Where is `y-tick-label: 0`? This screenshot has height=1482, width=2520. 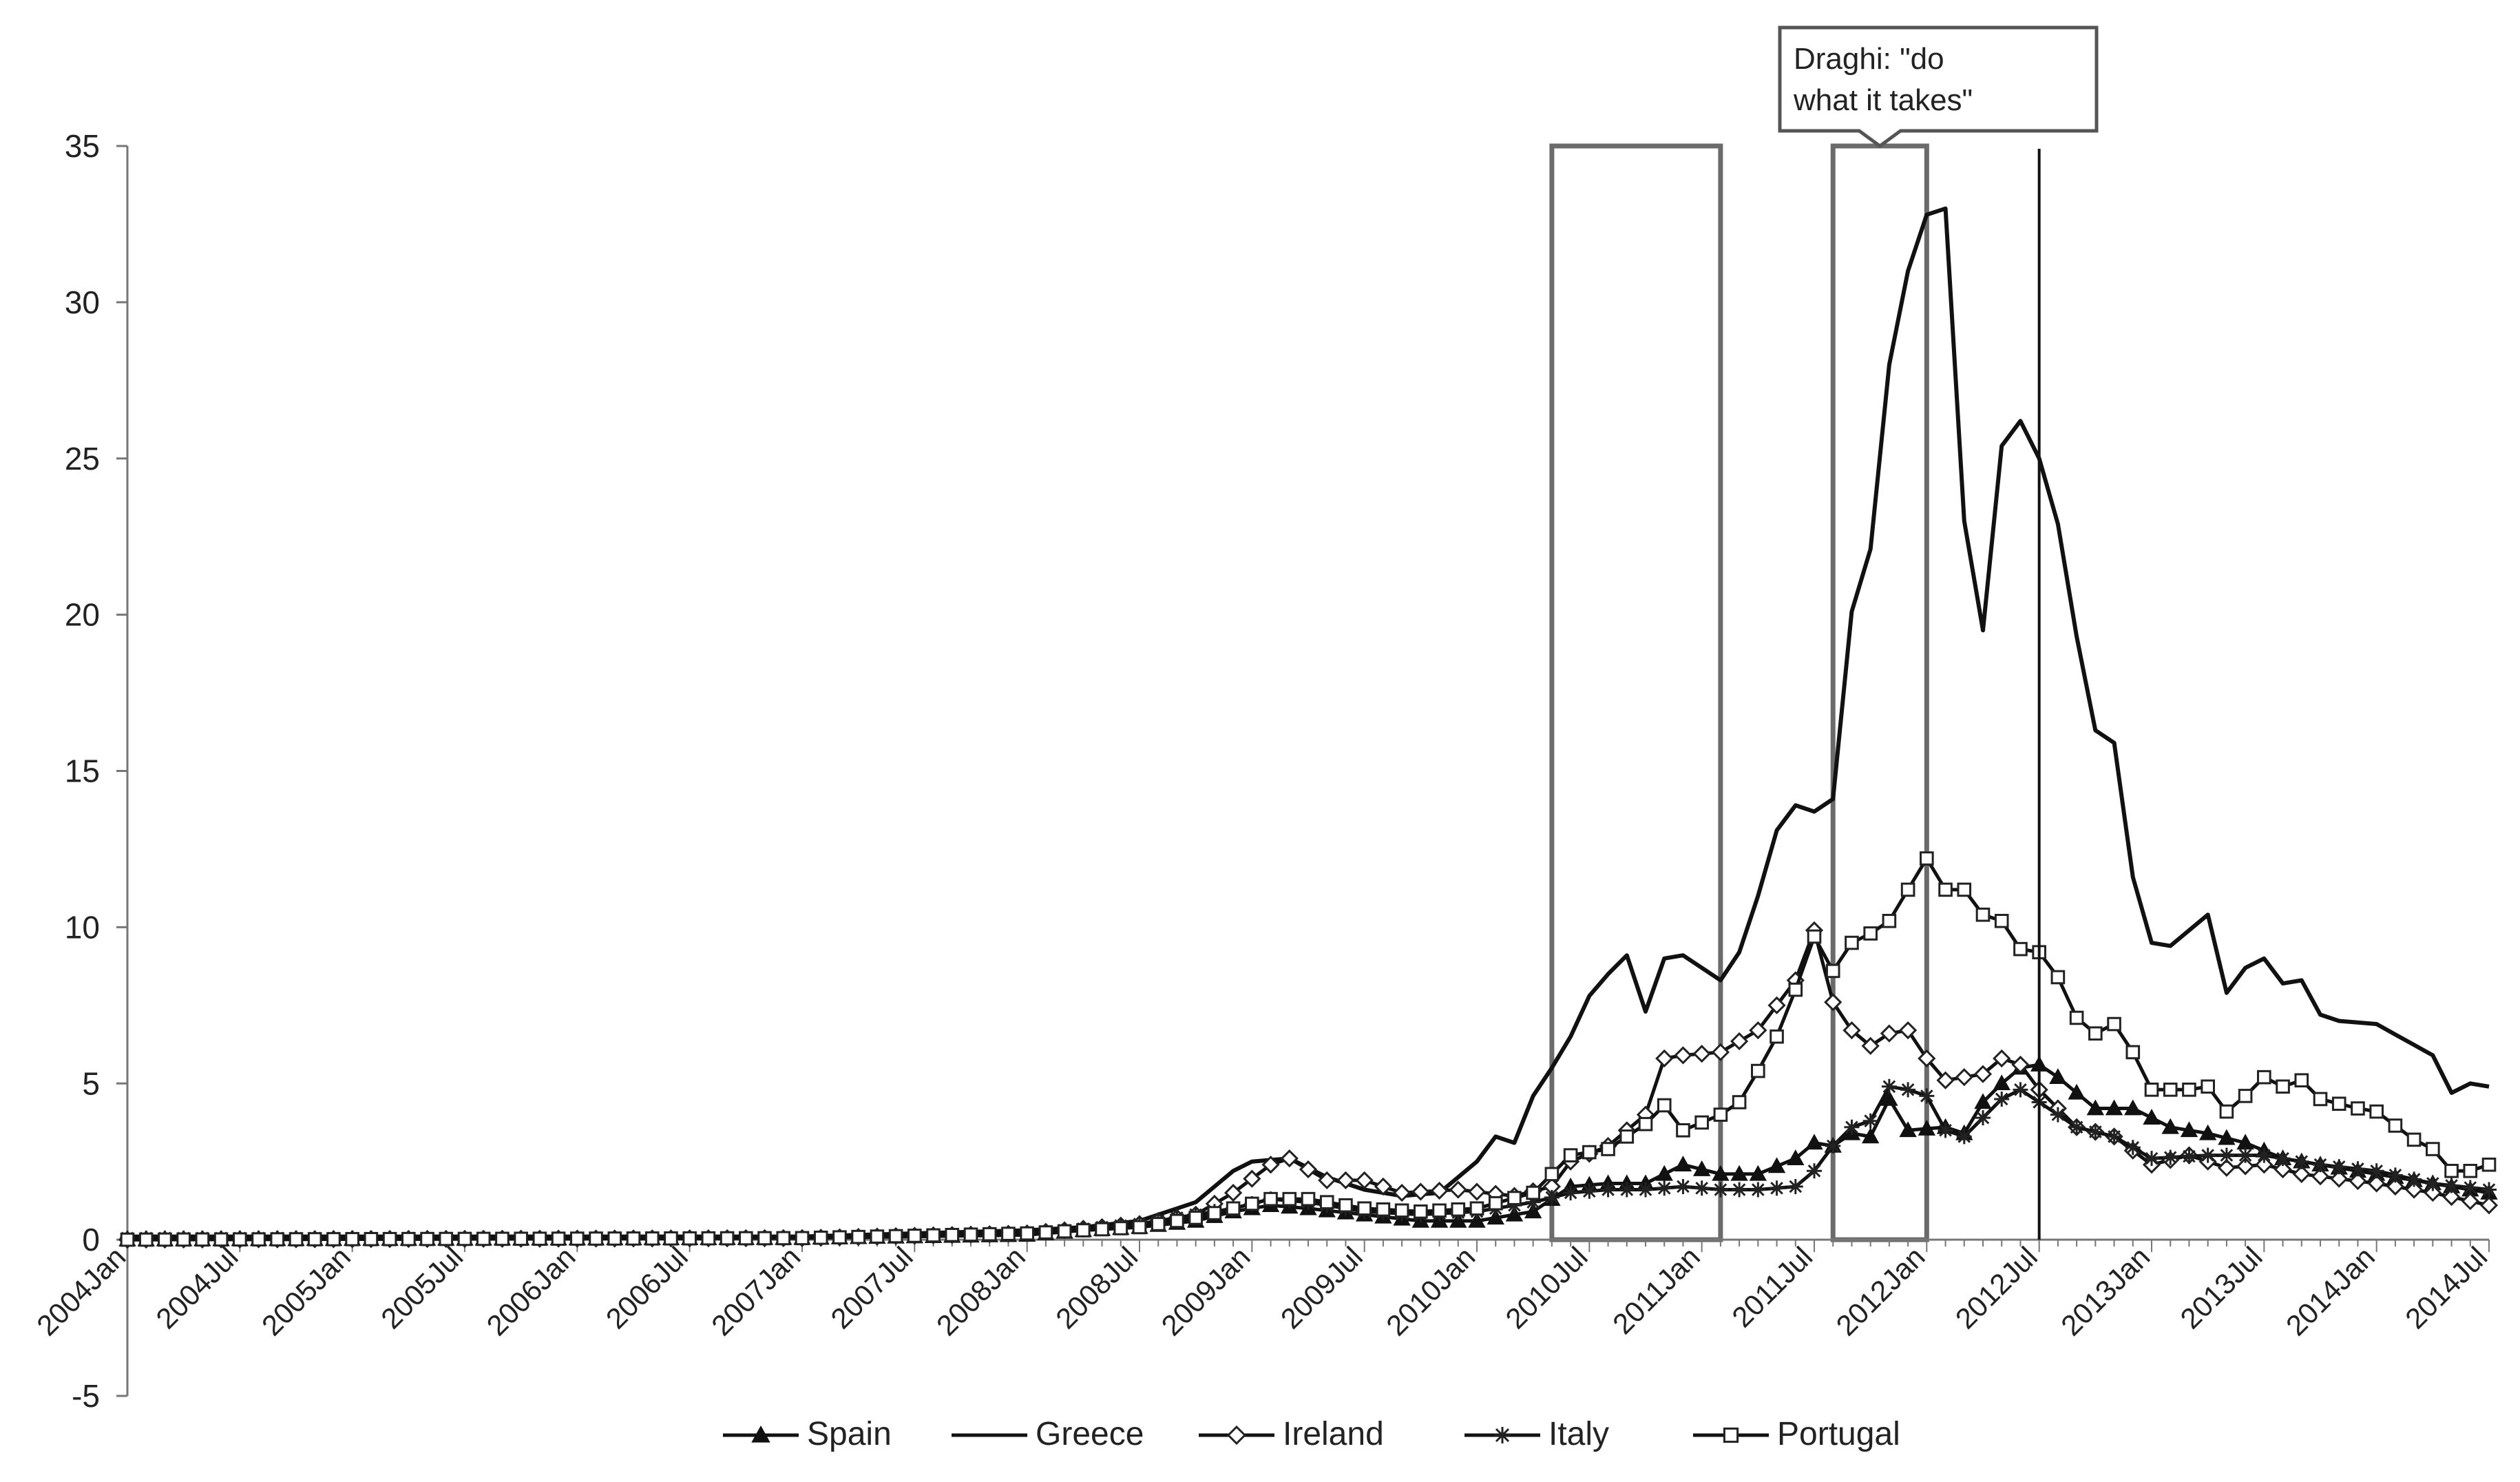 y-tick-label: 0 is located at coordinates (91, 1239).